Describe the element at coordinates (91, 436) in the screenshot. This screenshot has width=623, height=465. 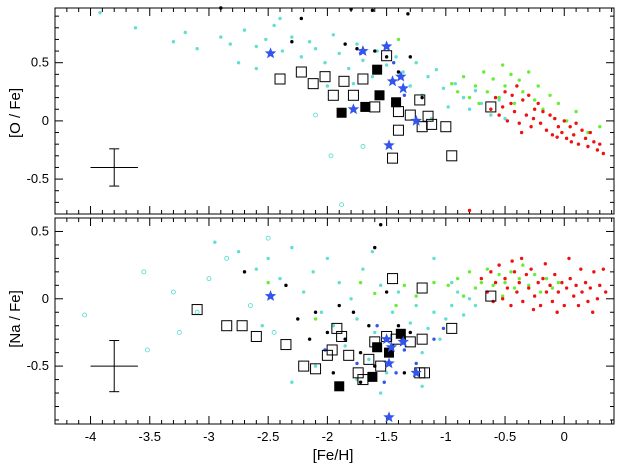
I see `x-tick-label: -4` at that location.